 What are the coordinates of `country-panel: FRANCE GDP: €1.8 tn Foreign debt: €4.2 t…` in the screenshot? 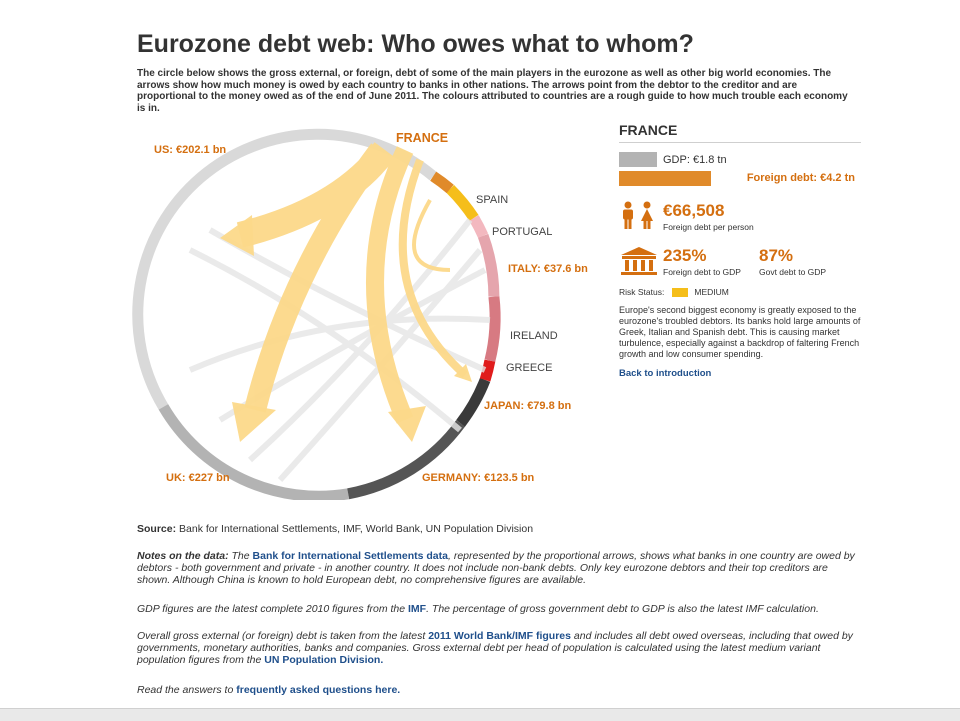 It's located at (740, 250).